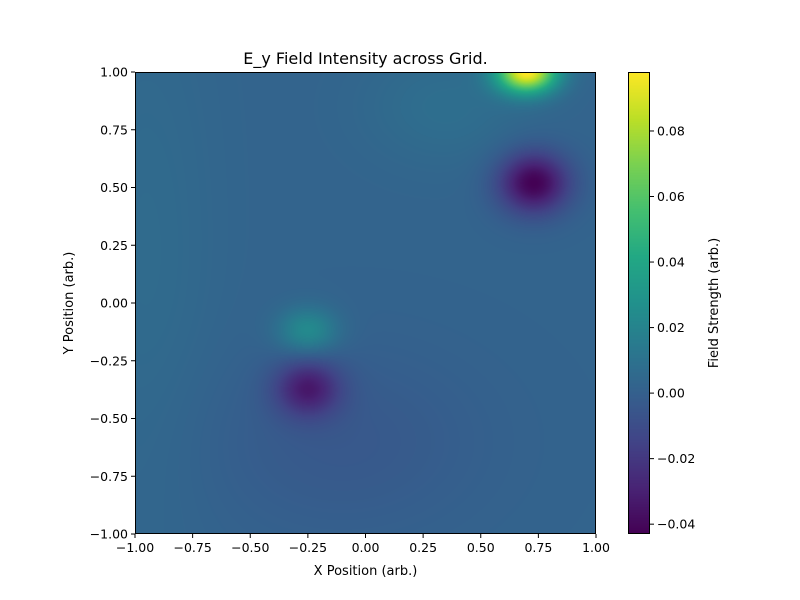  Describe the element at coordinates (135, 547) in the screenshot. I see `x-tick-label: −1.00` at that location.